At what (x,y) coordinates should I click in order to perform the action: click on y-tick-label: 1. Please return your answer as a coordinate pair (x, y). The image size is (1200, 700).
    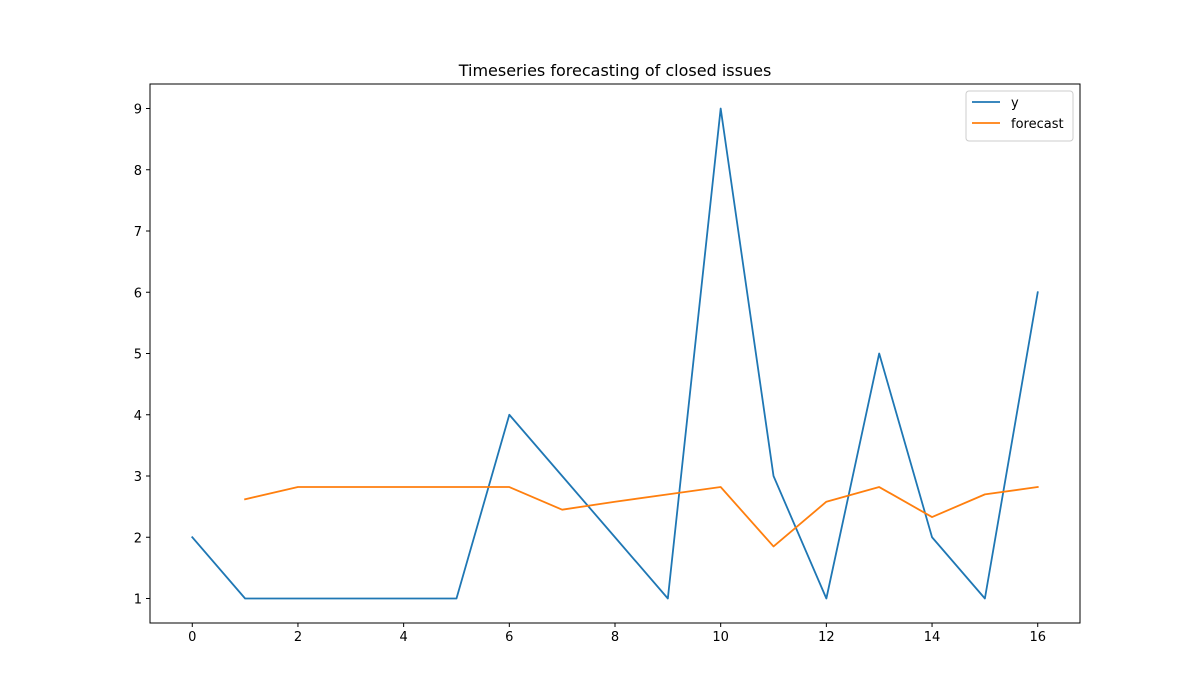
    Looking at the image, I should click on (138, 600).